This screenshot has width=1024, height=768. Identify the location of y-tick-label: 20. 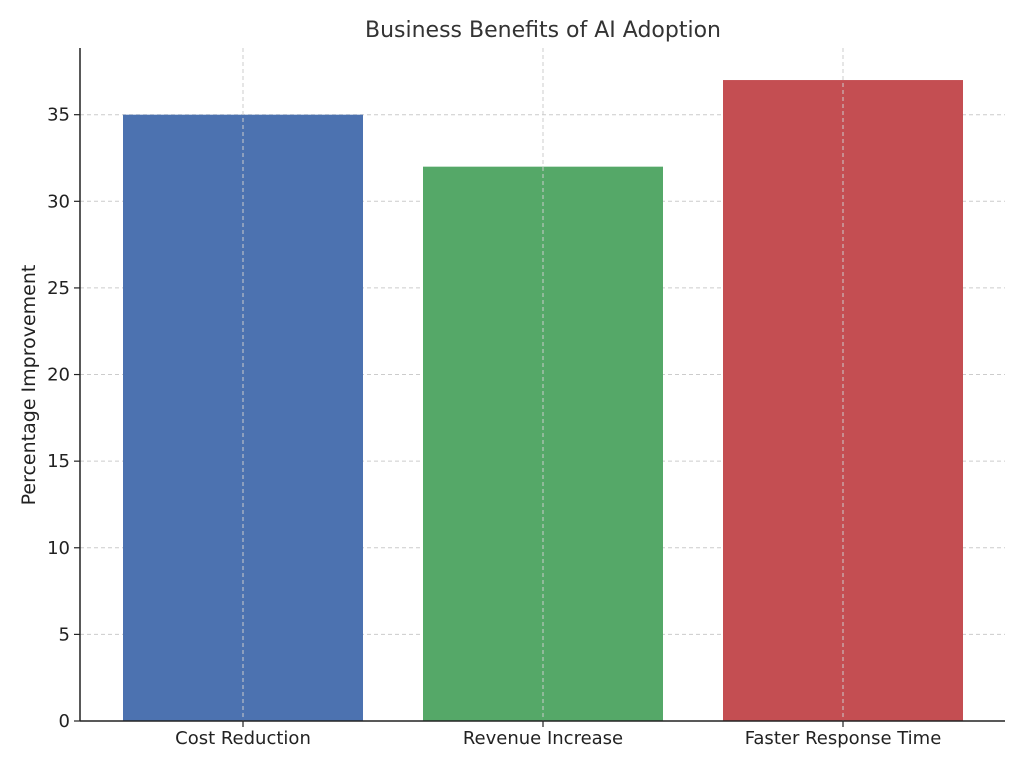
(58, 375).